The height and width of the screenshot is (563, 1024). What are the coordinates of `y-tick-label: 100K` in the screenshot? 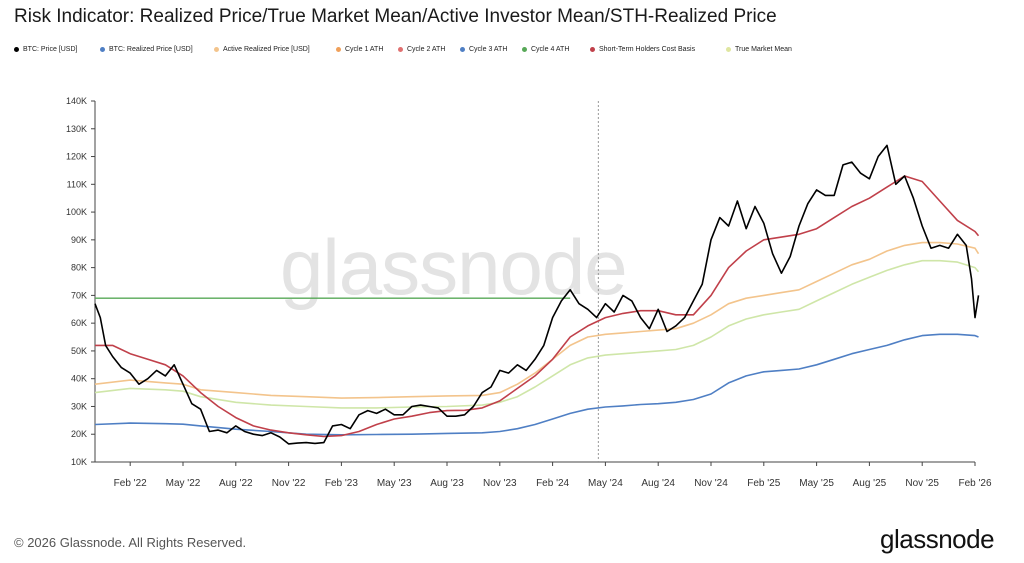 It's located at (76, 212).